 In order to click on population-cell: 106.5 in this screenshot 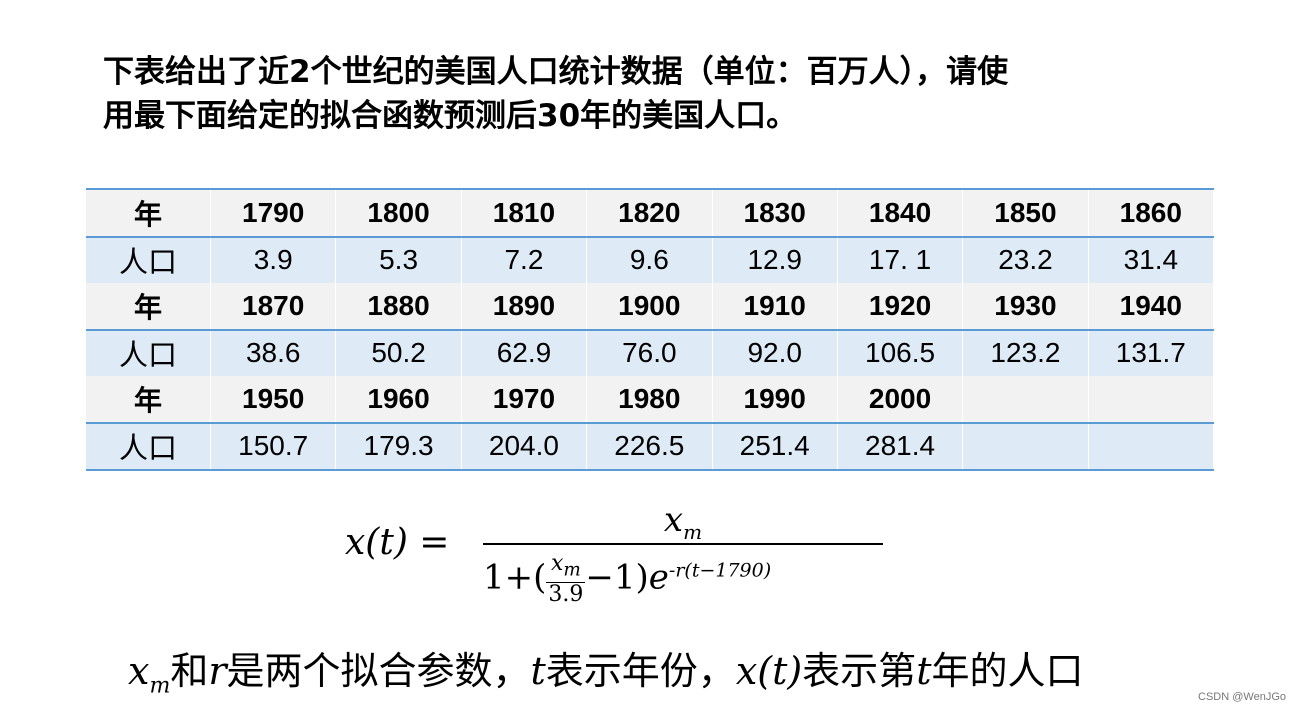, I will do `click(900, 352)`.